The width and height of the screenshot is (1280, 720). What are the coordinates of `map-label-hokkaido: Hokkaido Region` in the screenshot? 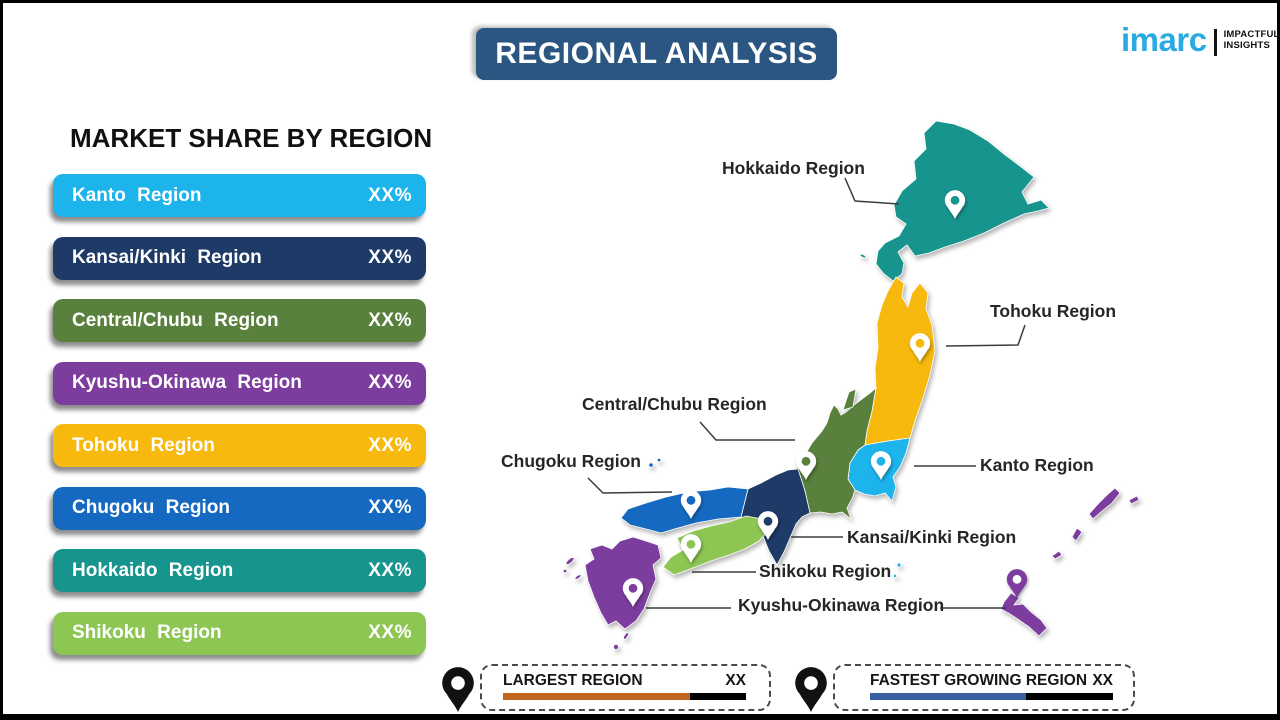 It's located at (793, 168).